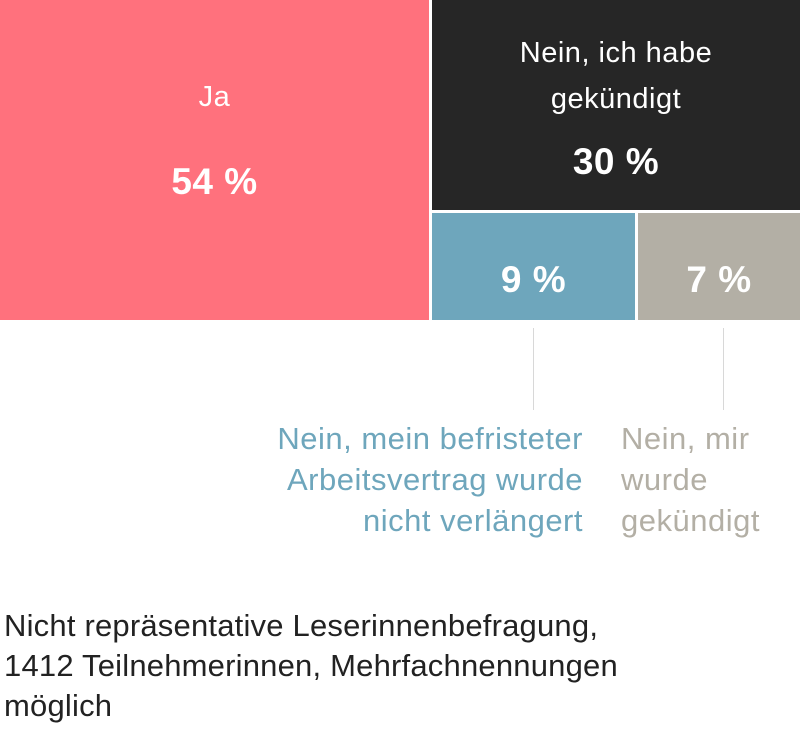  I want to click on tile-fired-value: 7 %, so click(719, 279).